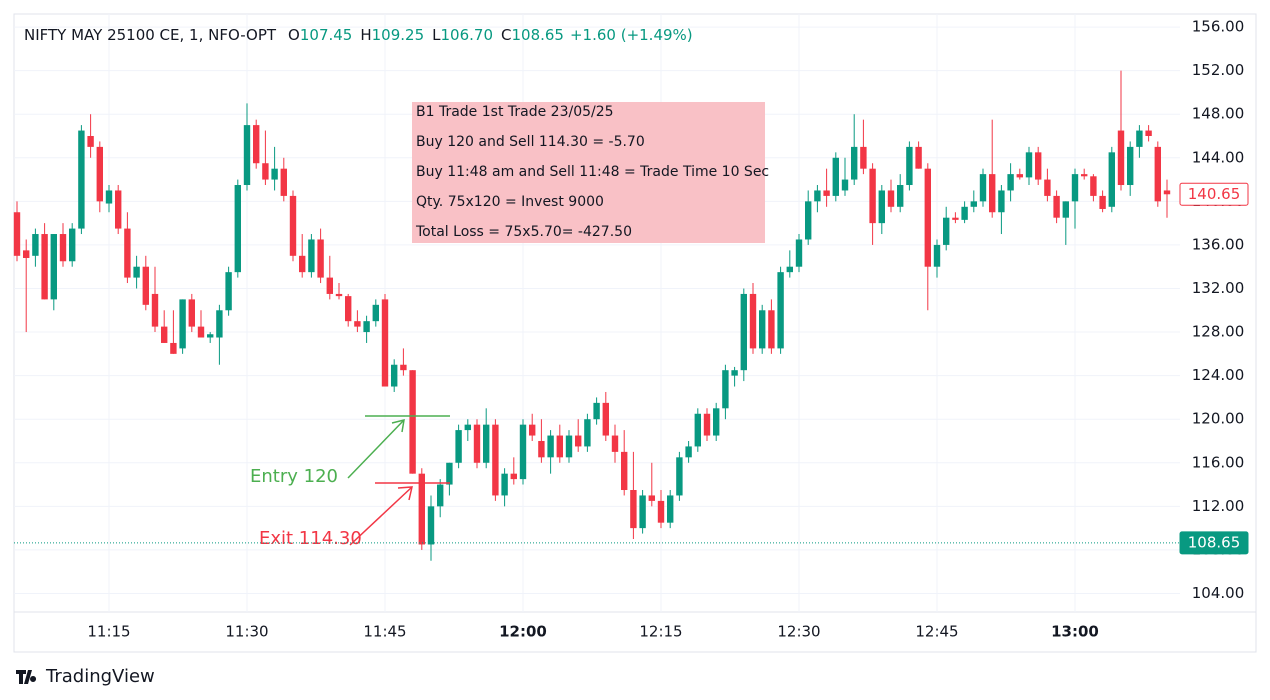 Image resolution: width=1270 pixels, height=700 pixels. I want to click on x-tick-label: 11:15, so click(108, 632).